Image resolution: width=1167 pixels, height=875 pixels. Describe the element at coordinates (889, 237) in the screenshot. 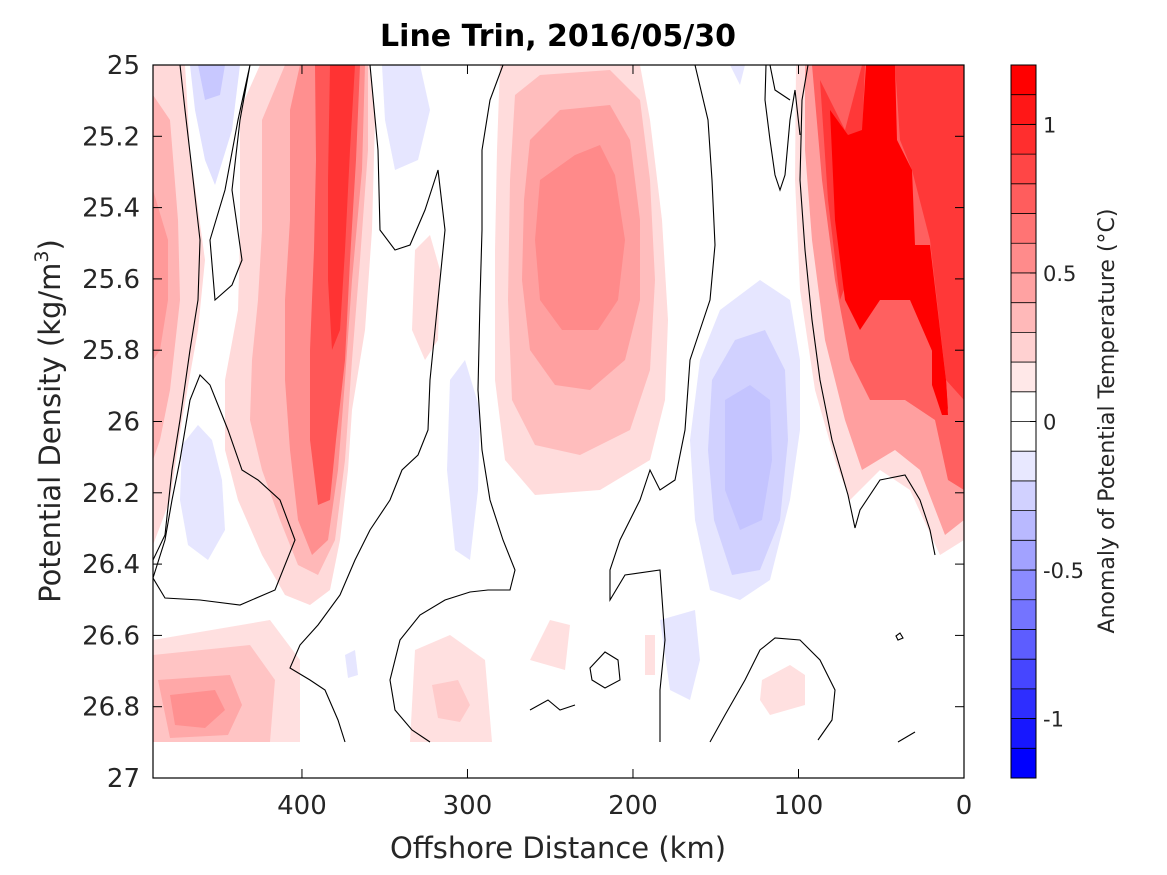

I see `anomaly-region-right-edge-peak` at that location.